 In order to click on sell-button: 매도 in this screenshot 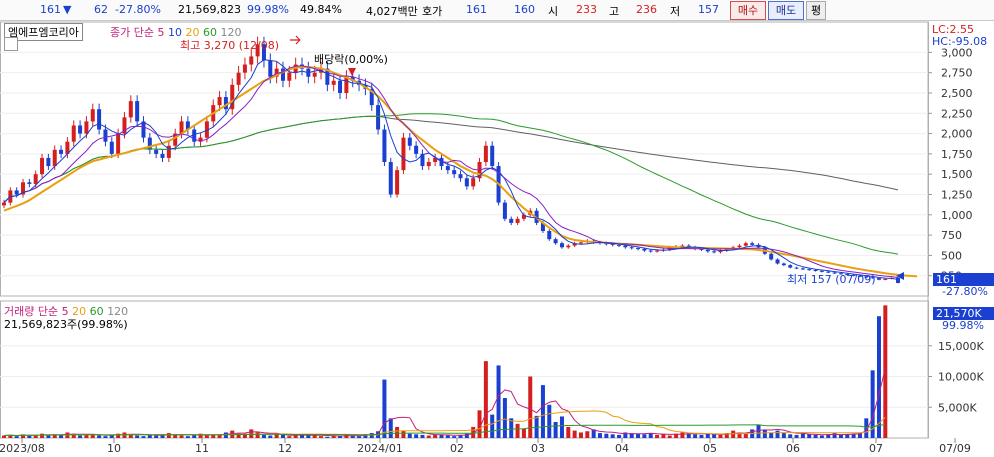, I will do `click(786, 10)`.